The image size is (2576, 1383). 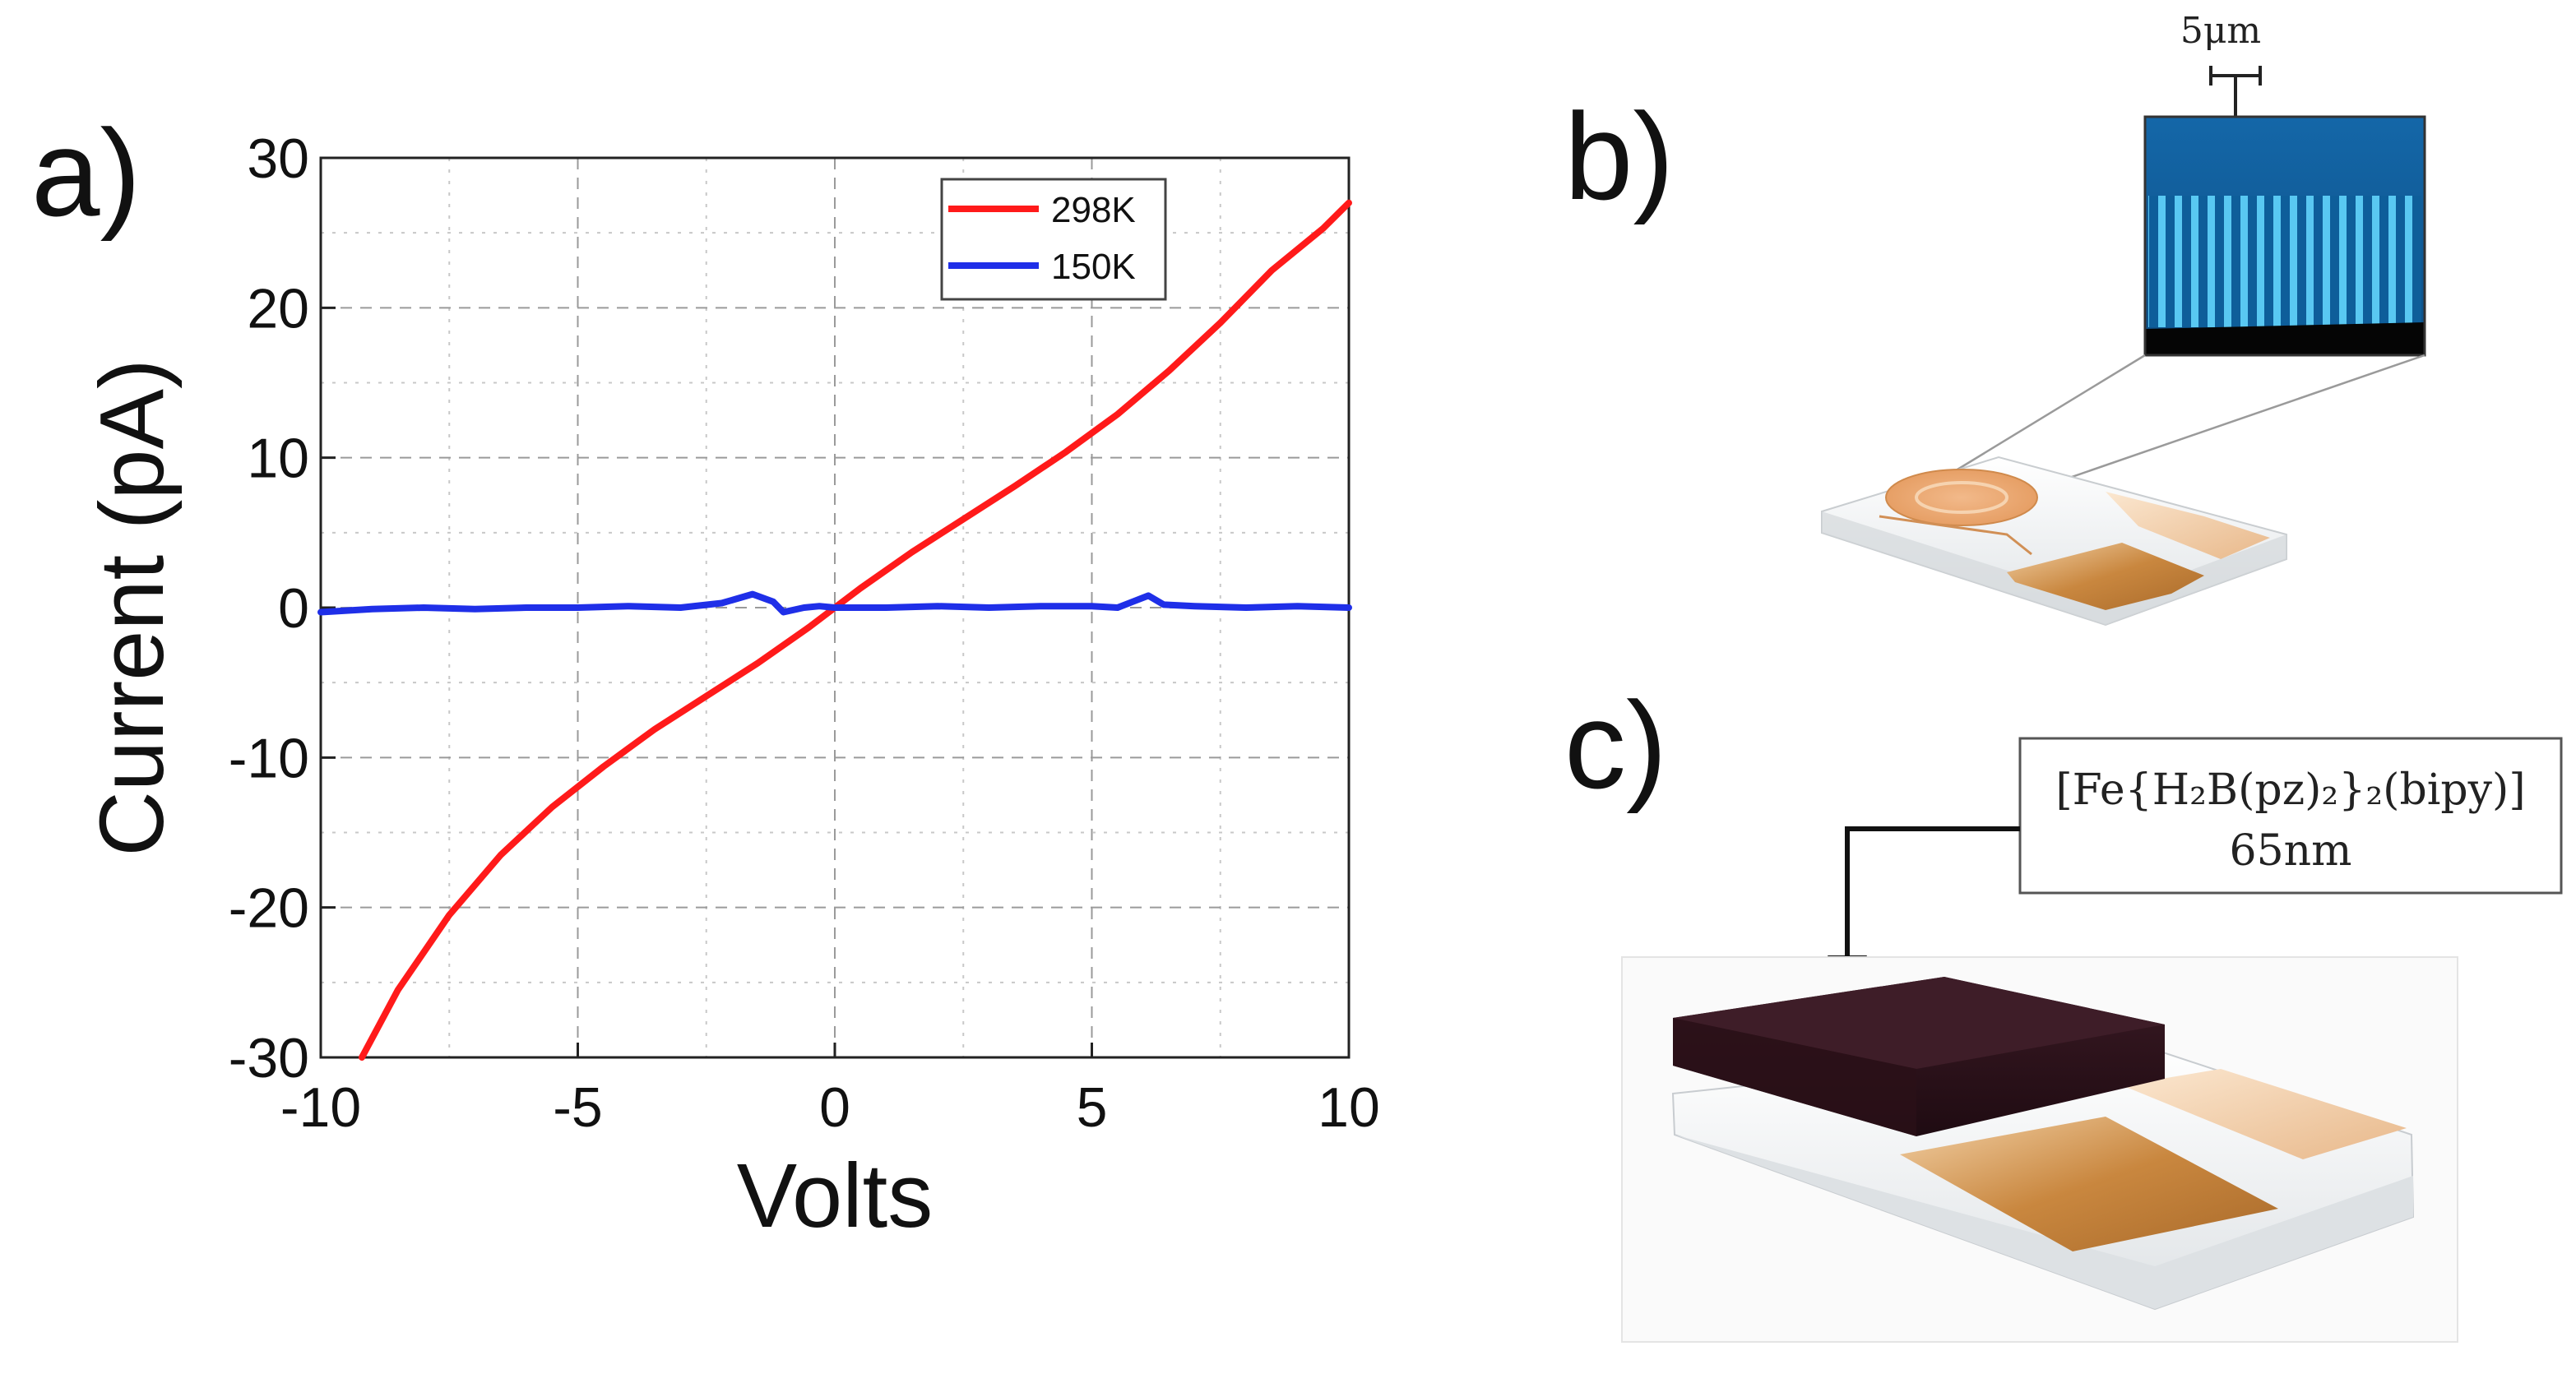 I want to click on panel-b-label: b), so click(x=1619, y=156).